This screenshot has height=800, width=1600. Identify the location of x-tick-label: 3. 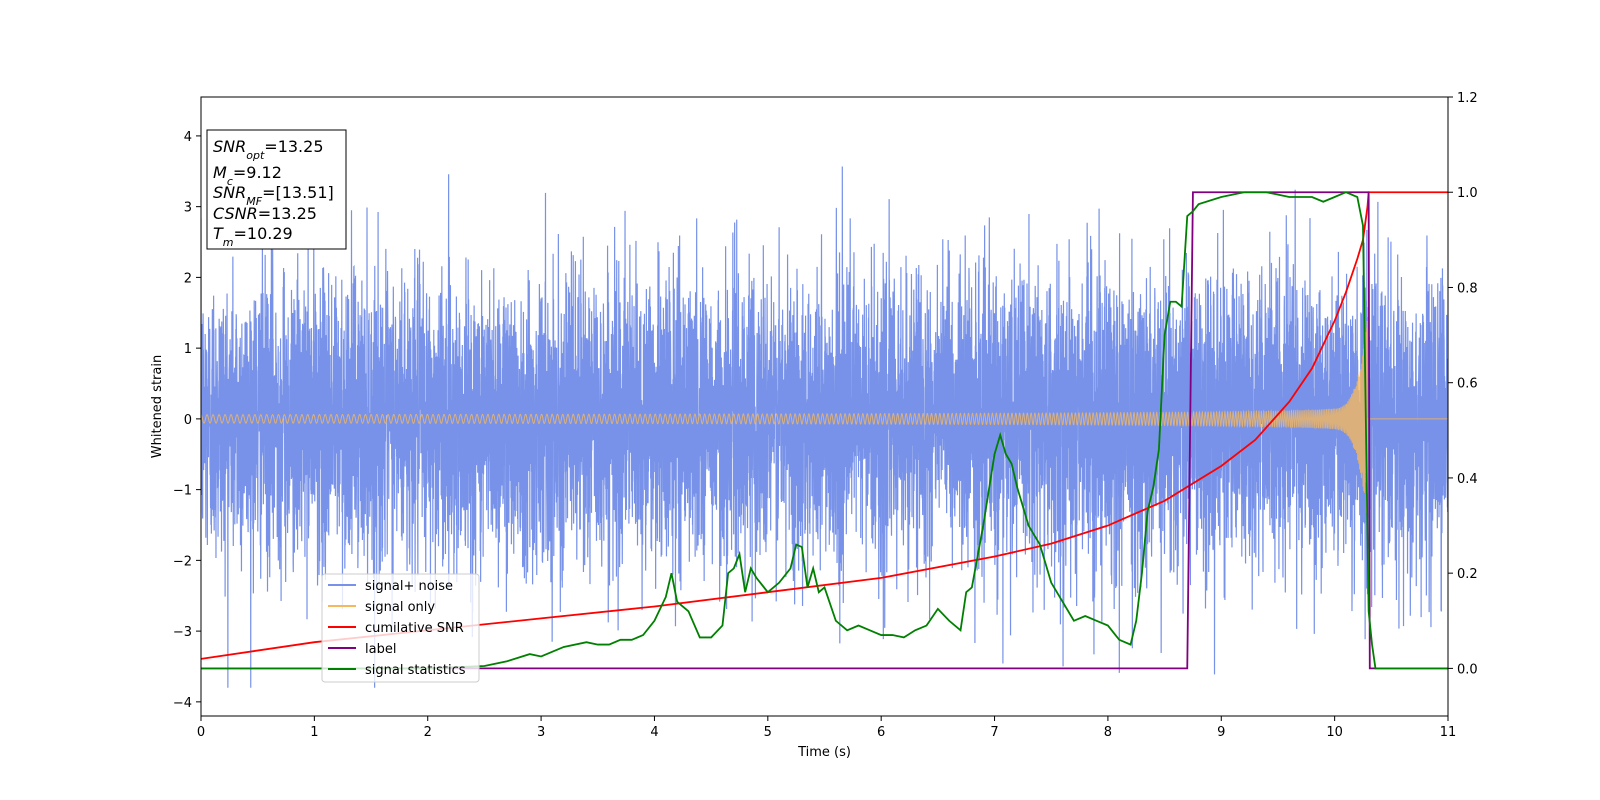
(541, 732).